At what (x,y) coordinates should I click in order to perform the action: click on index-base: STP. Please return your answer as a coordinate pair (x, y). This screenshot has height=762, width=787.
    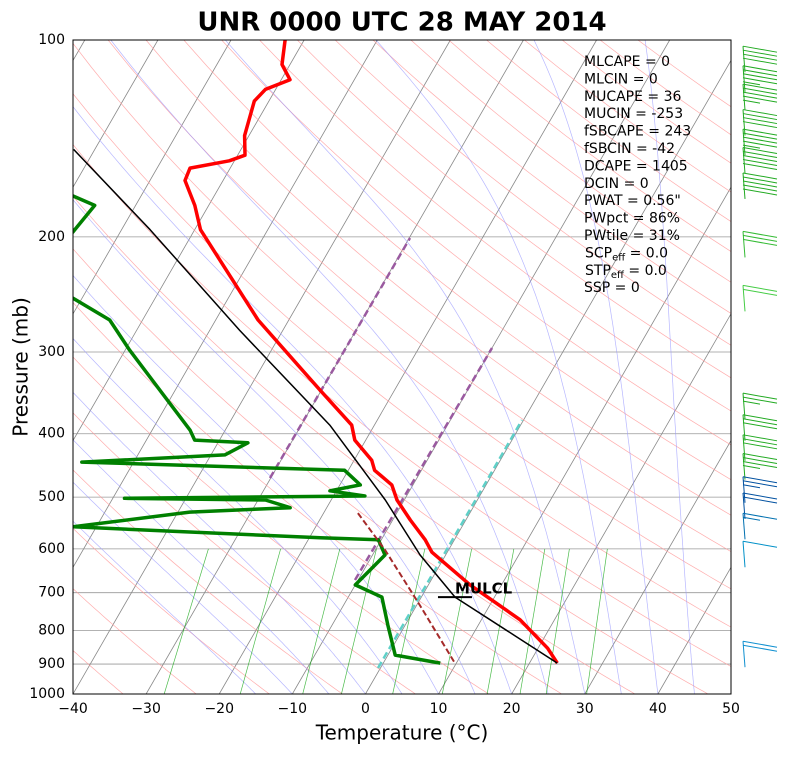
    Looking at the image, I should click on (598, 271).